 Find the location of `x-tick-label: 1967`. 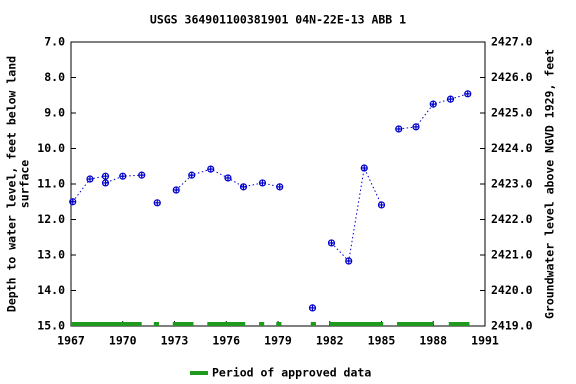

x-tick-label: 1967 is located at coordinates (71, 341).